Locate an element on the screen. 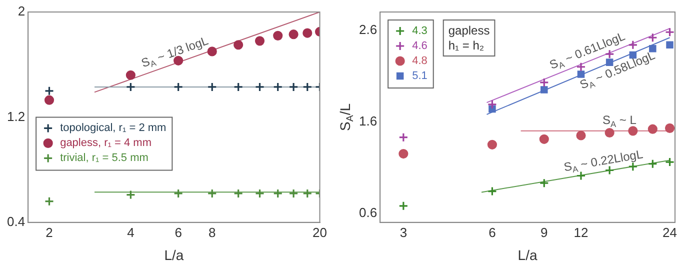 The image size is (683, 266). legend-label: gapless, r₁ = 4 mm is located at coordinates (106, 143).